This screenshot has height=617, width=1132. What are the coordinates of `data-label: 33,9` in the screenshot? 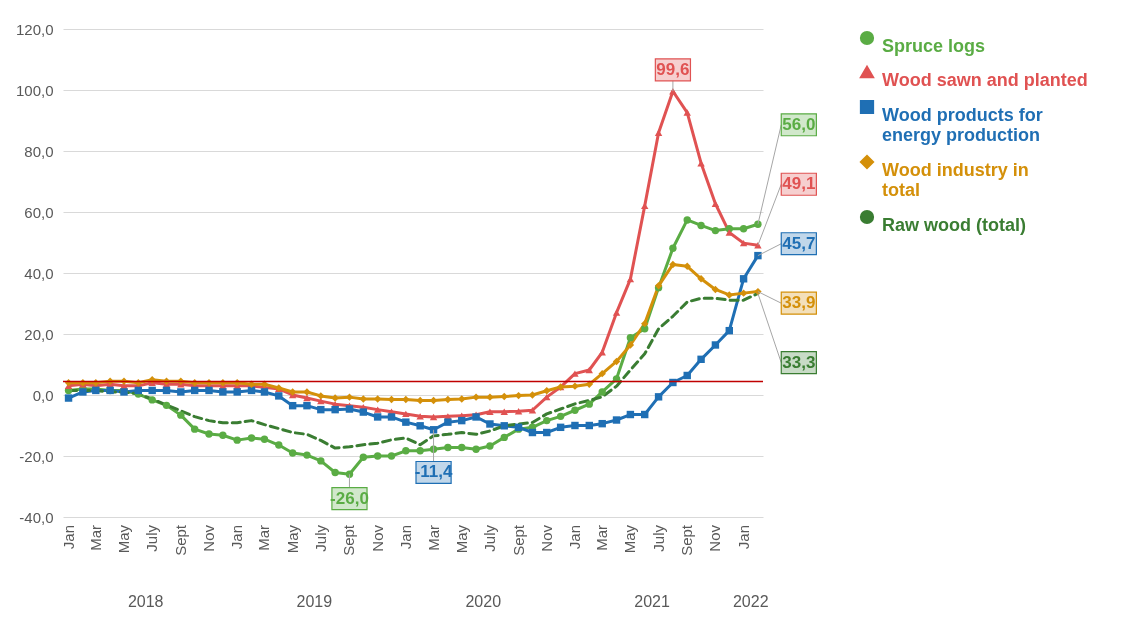 It's located at (799, 303).